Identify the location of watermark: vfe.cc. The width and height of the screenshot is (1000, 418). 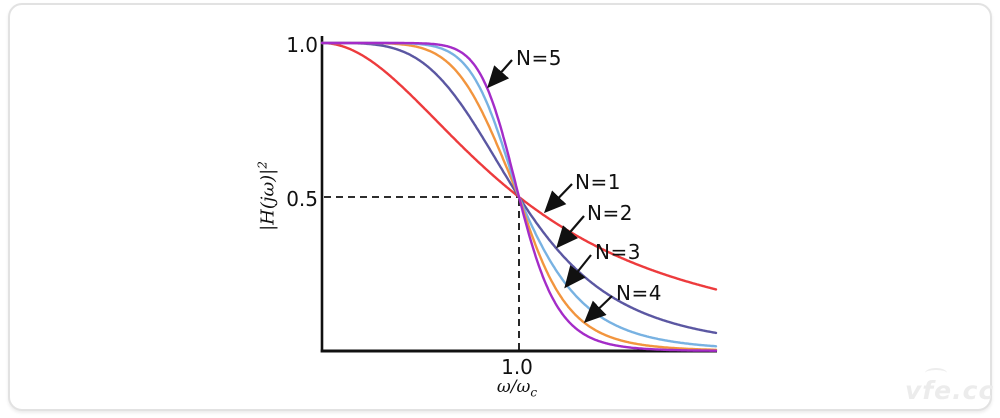
(950, 390).